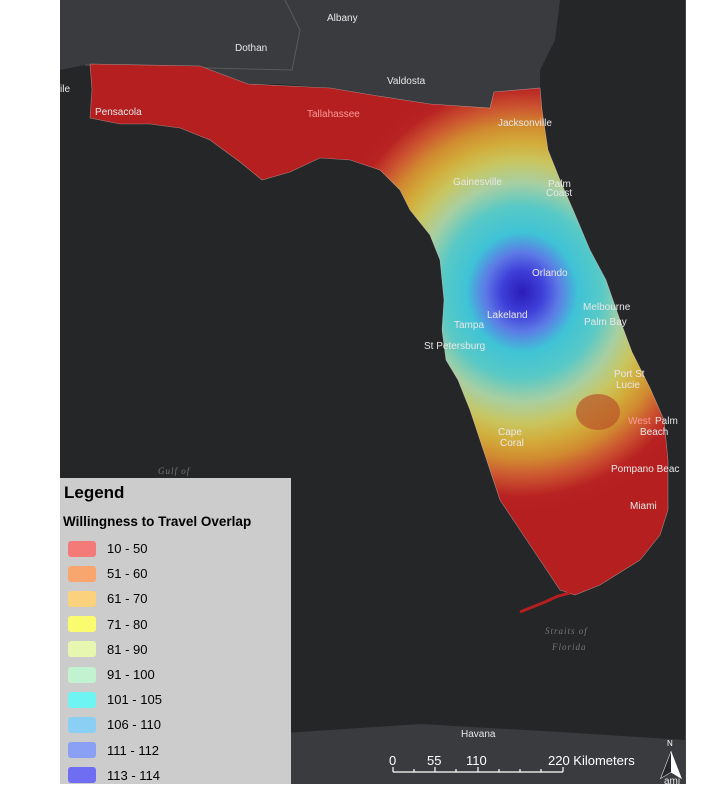 The image size is (720, 799). I want to click on legend-item: 91 - 100, so click(115, 674).